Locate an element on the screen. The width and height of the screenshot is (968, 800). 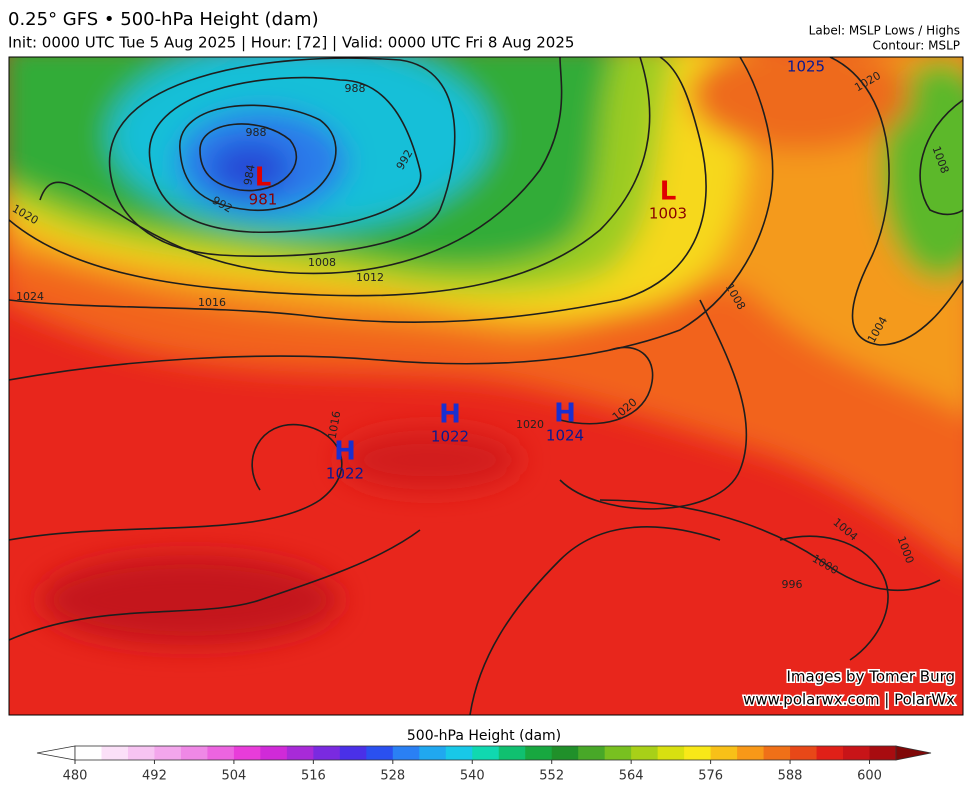
contour-label: 1020 is located at coordinates (530, 424).